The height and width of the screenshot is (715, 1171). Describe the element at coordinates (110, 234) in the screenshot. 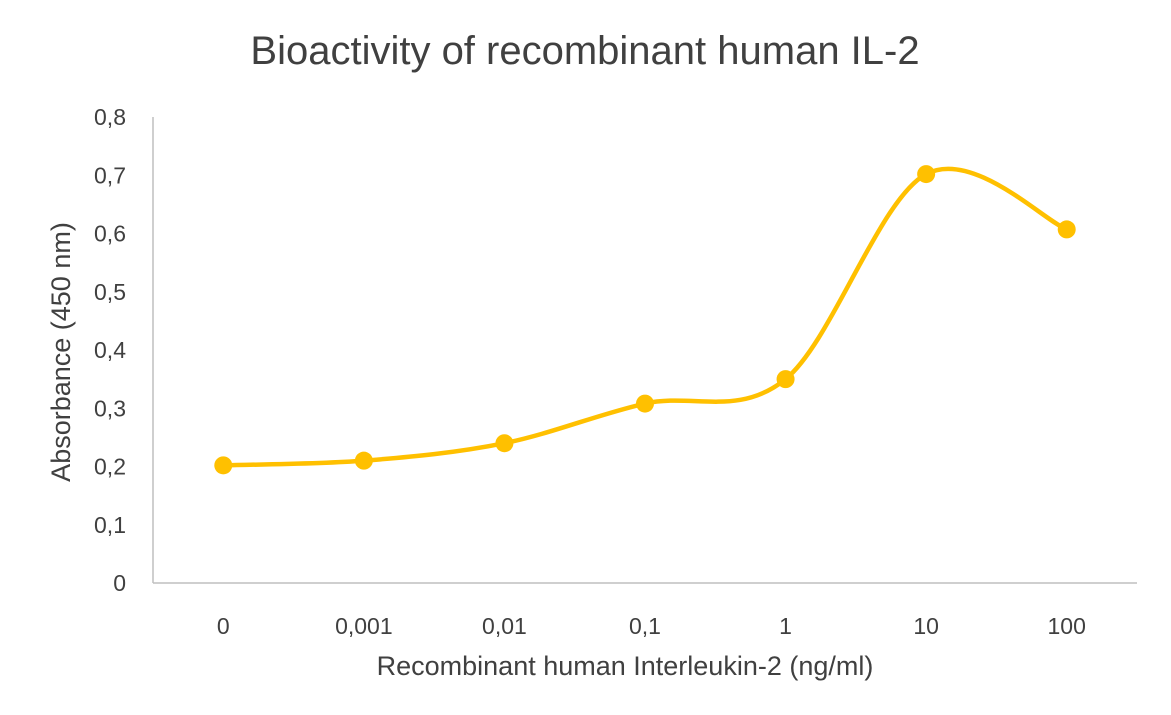

I see `y-tick-label: 0,6` at that location.